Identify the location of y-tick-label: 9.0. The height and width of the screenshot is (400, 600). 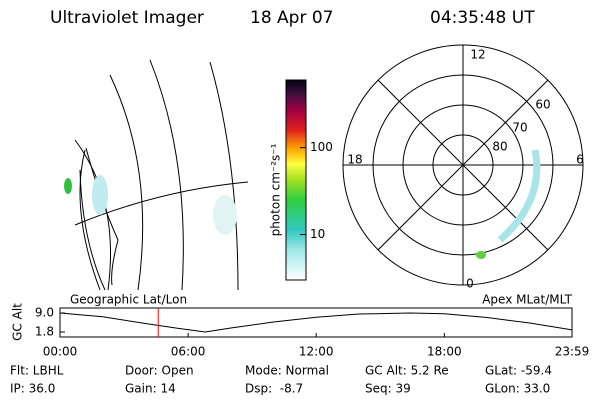
(44, 313).